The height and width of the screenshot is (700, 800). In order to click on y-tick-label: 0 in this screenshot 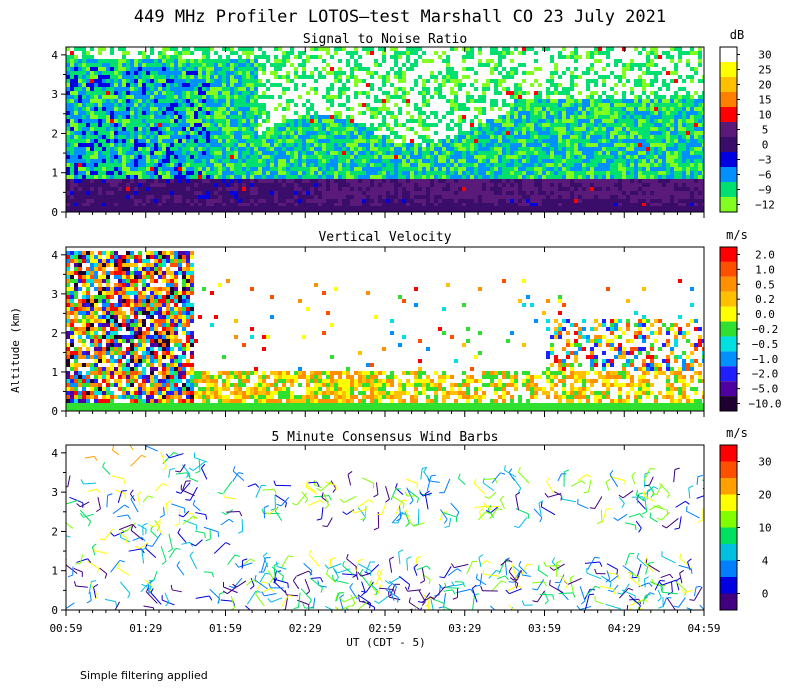, I will do `click(54, 411)`.